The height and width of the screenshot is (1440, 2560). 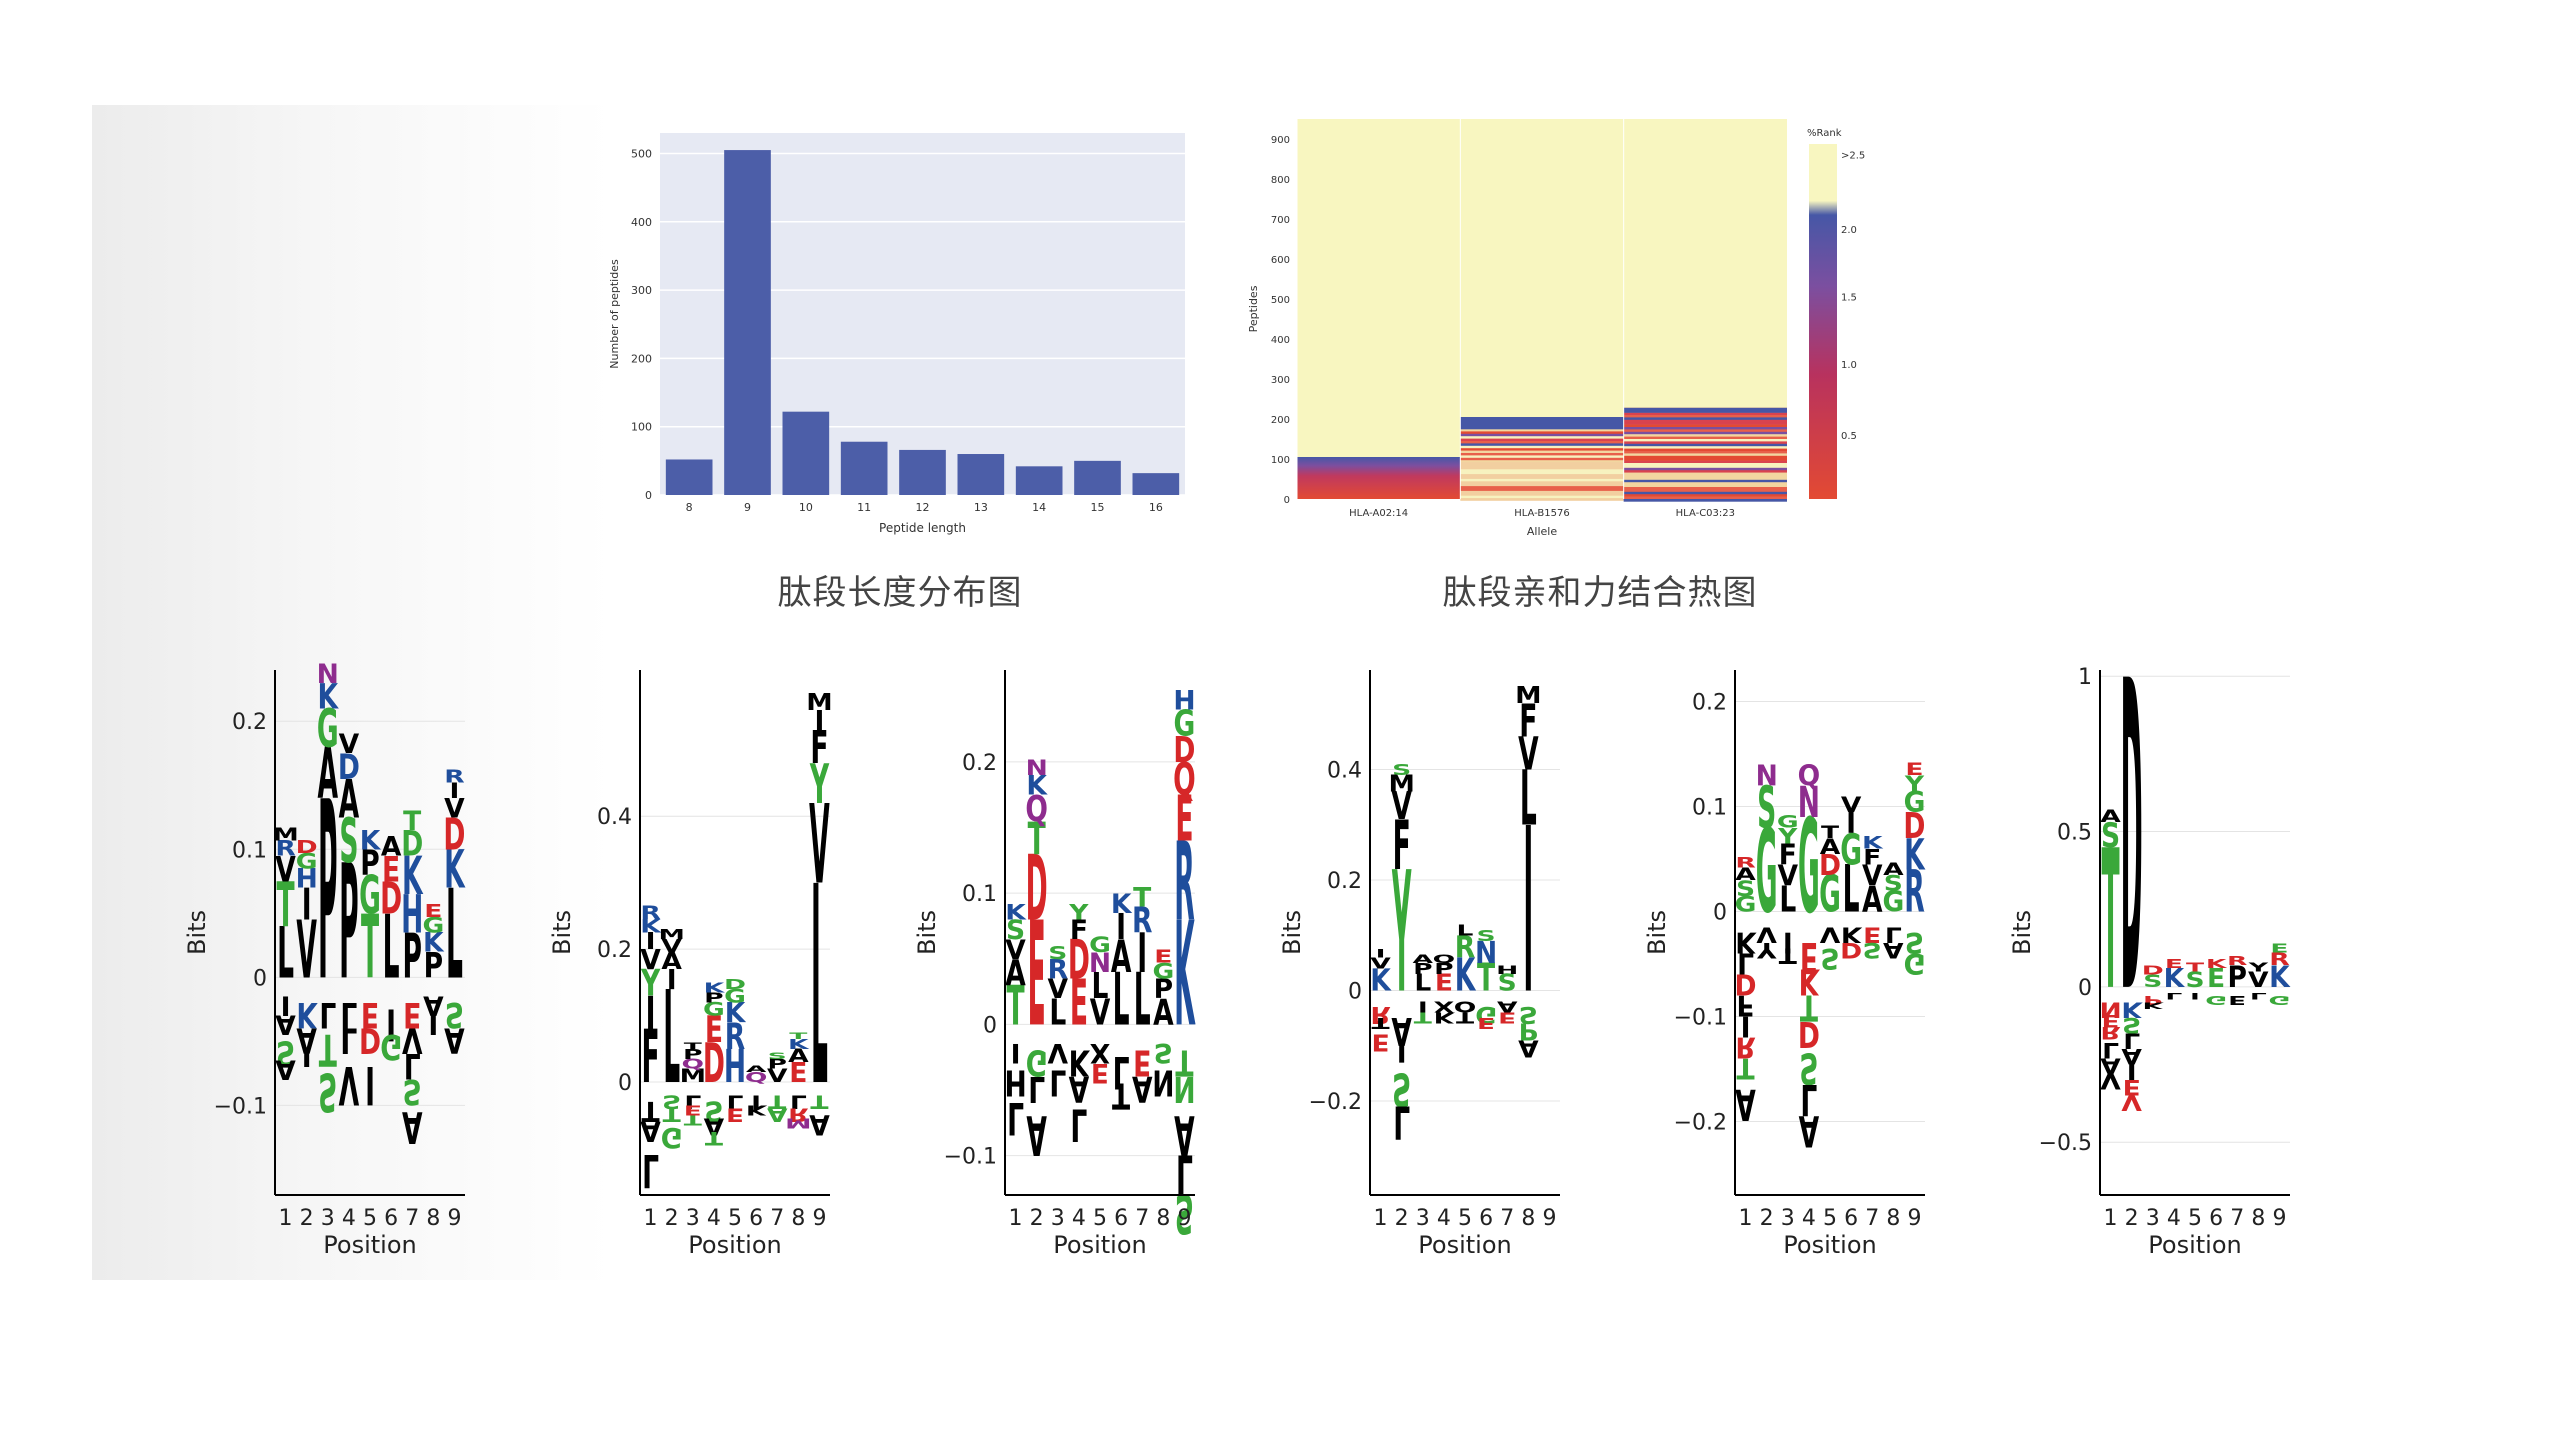 I want to click on x-tick-label: 1, so click(x=1381, y=1218).